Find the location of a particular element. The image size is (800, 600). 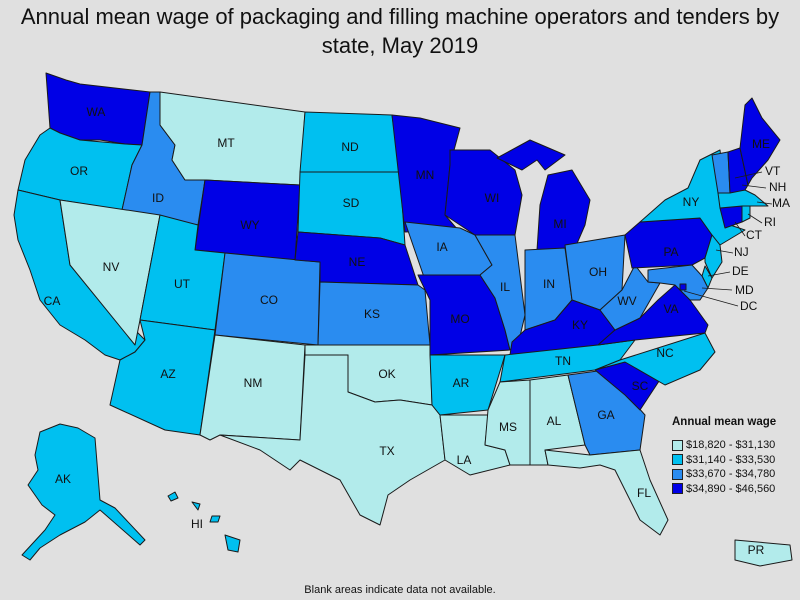

state-label-mn: MN is located at coordinates (425, 175).